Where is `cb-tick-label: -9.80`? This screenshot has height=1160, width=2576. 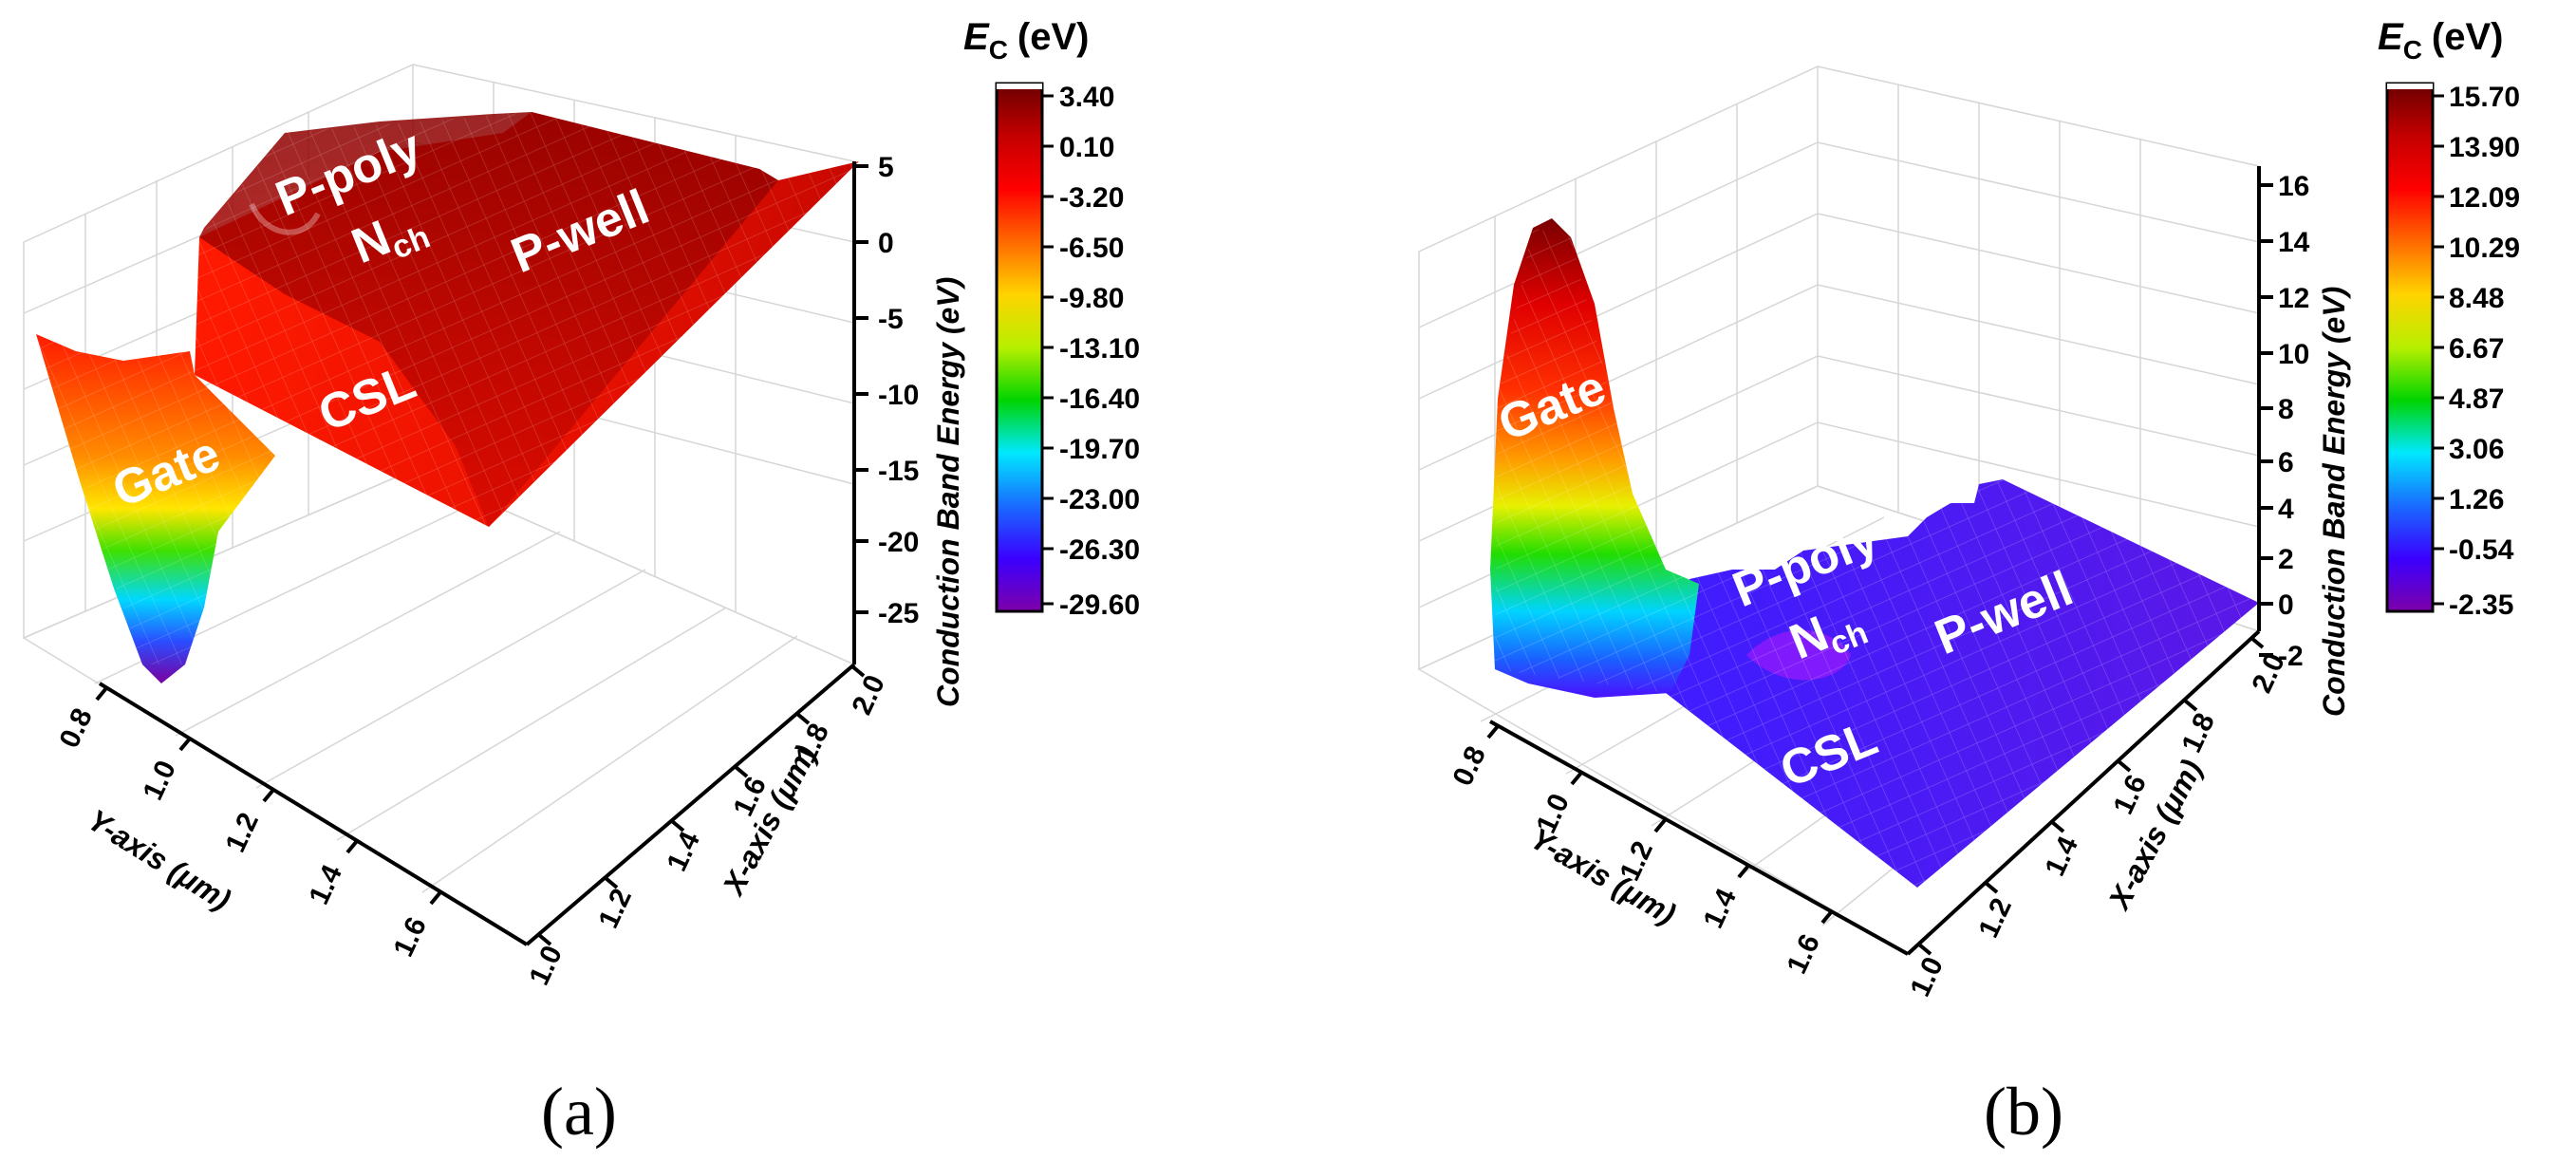
cb-tick-label: -9.80 is located at coordinates (1091, 298).